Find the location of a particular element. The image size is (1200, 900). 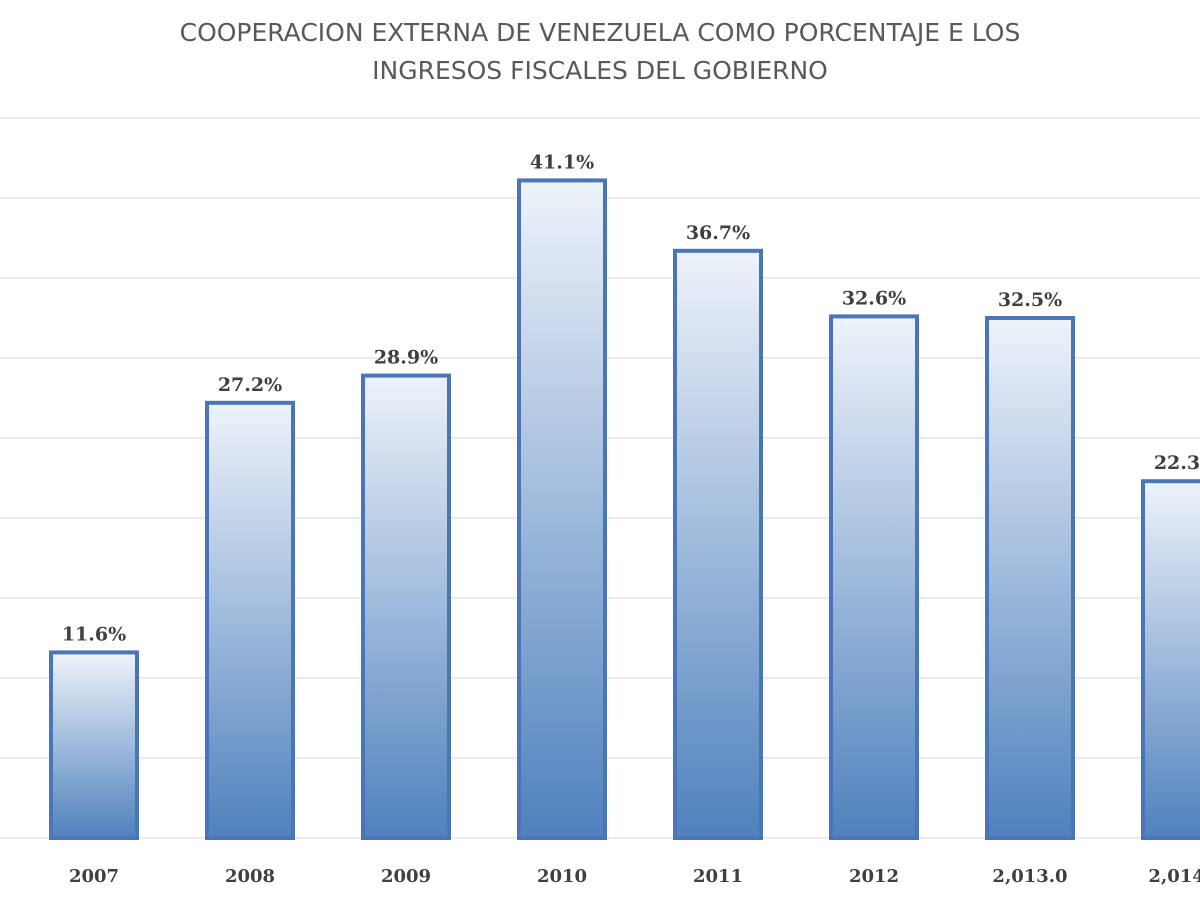

chart-title-line-2: INGRESOS FISCALES DEL GOBIERNO is located at coordinates (600, 70).